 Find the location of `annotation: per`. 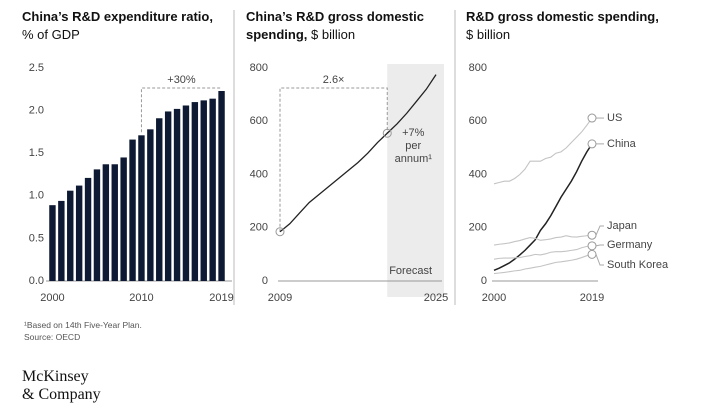

annotation: per is located at coordinates (413, 146).